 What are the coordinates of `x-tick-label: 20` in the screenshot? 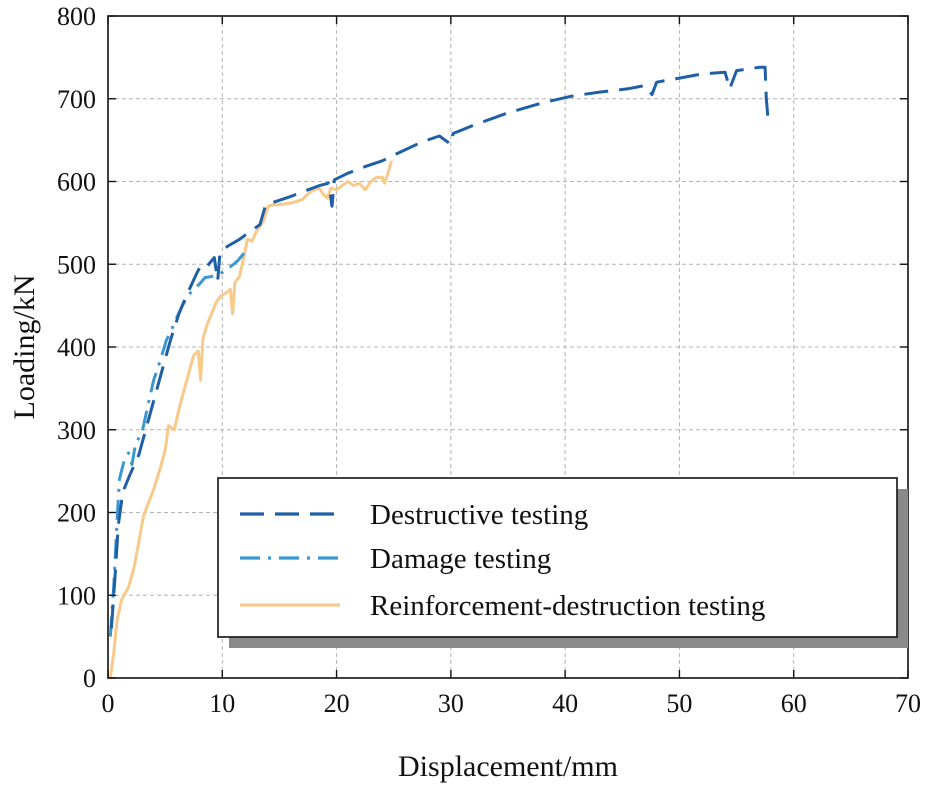 It's located at (337, 703).